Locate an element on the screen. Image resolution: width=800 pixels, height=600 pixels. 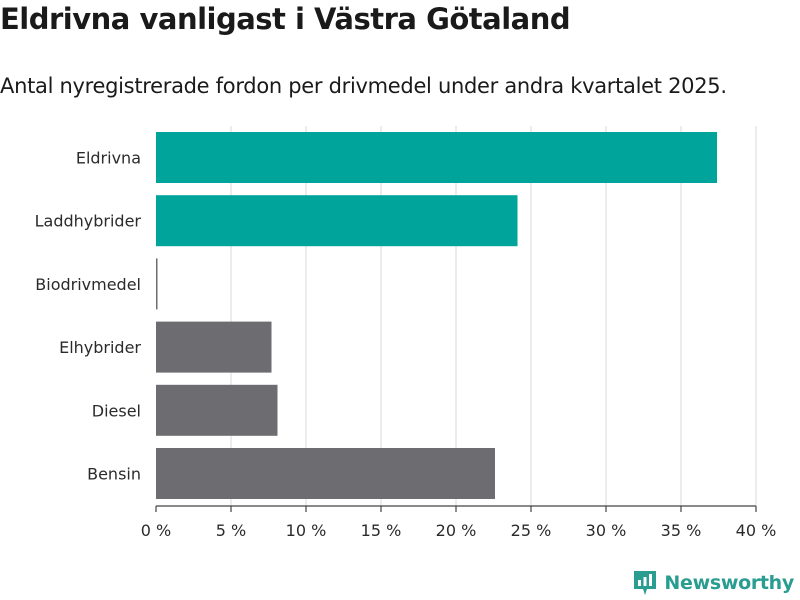
x-tick-label: 15 % is located at coordinates (381, 530).